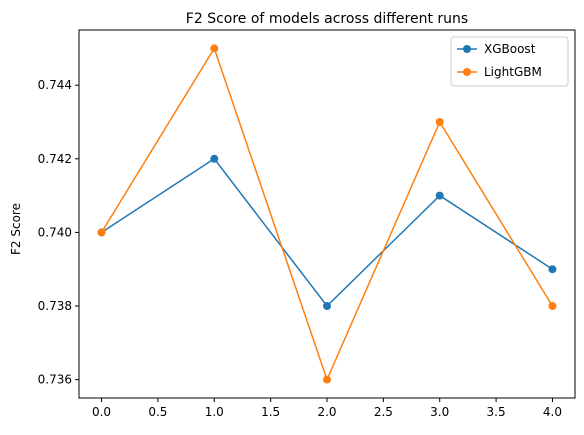 This screenshot has width=584, height=435. I want to click on legend: XGBoost LightGBM, so click(509, 61).